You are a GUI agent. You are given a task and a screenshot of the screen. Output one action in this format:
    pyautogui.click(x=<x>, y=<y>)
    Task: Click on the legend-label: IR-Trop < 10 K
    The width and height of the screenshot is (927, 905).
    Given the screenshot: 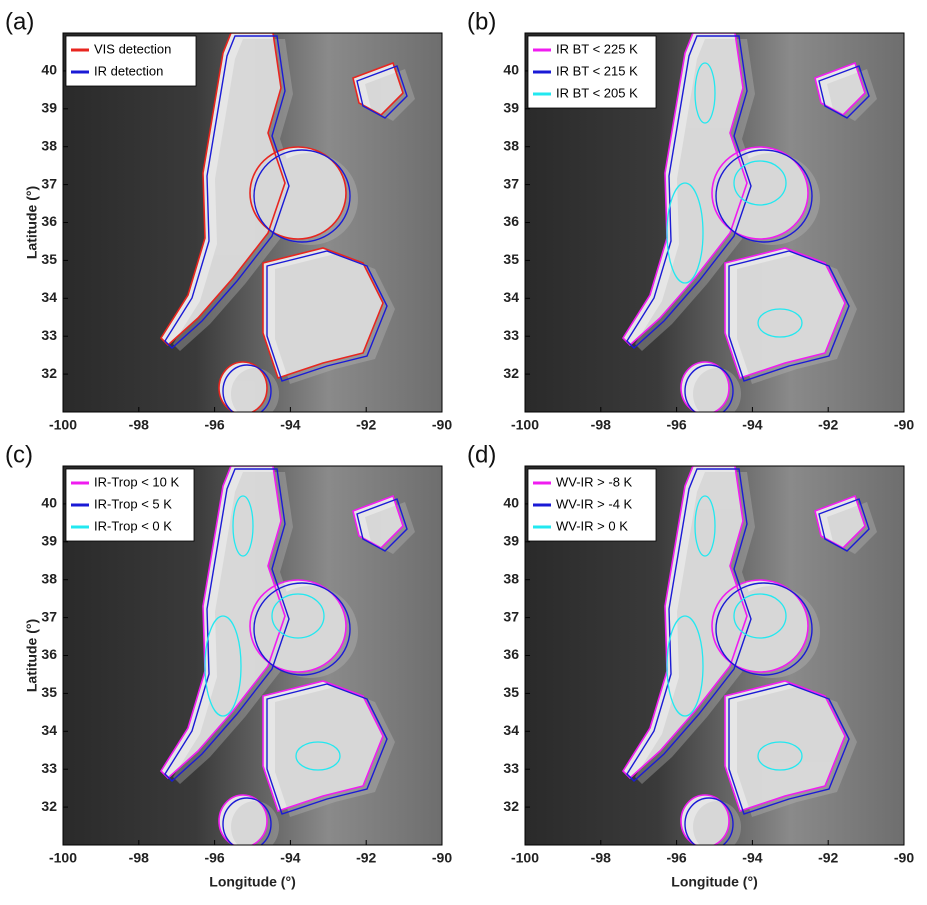 What is the action you would take?
    pyautogui.click(x=136, y=481)
    